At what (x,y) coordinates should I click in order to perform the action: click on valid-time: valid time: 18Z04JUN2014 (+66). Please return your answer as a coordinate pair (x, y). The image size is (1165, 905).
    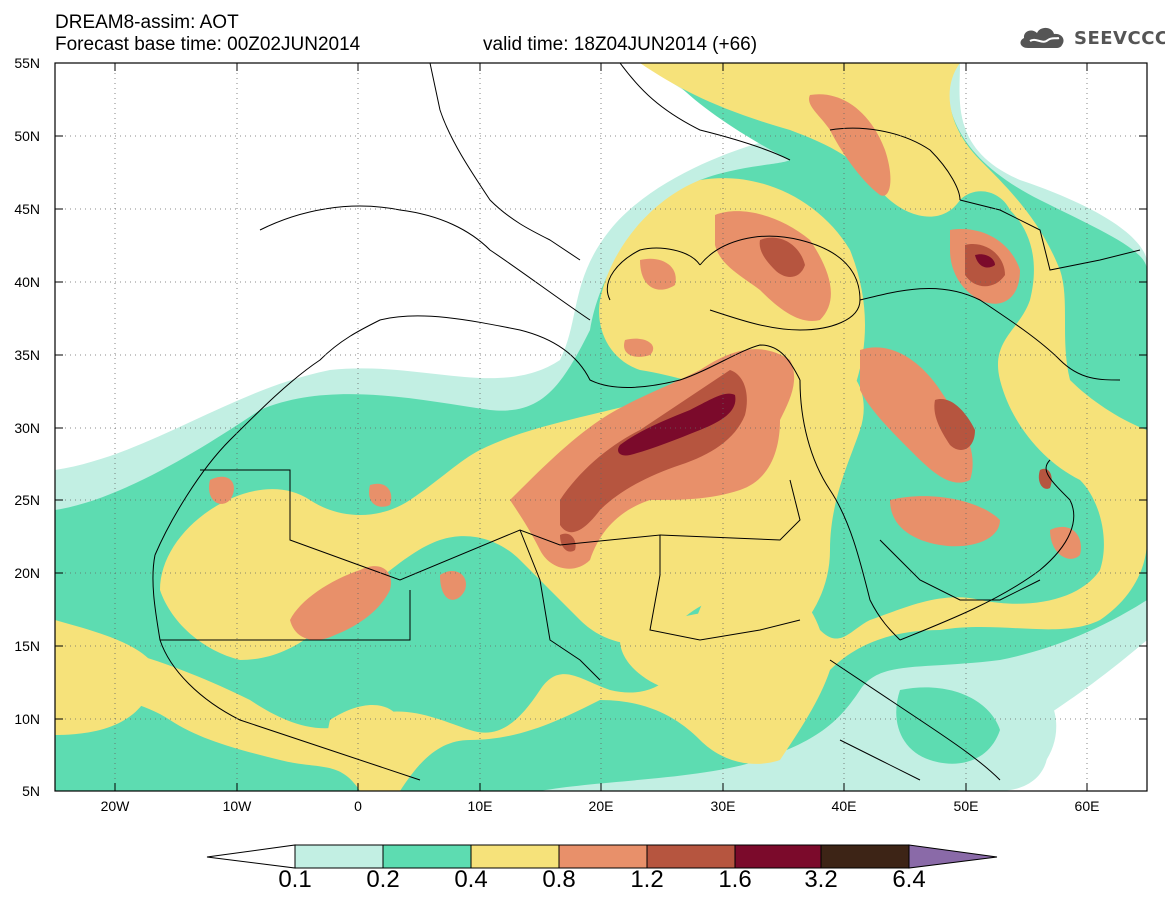
    Looking at the image, I should click on (620, 44).